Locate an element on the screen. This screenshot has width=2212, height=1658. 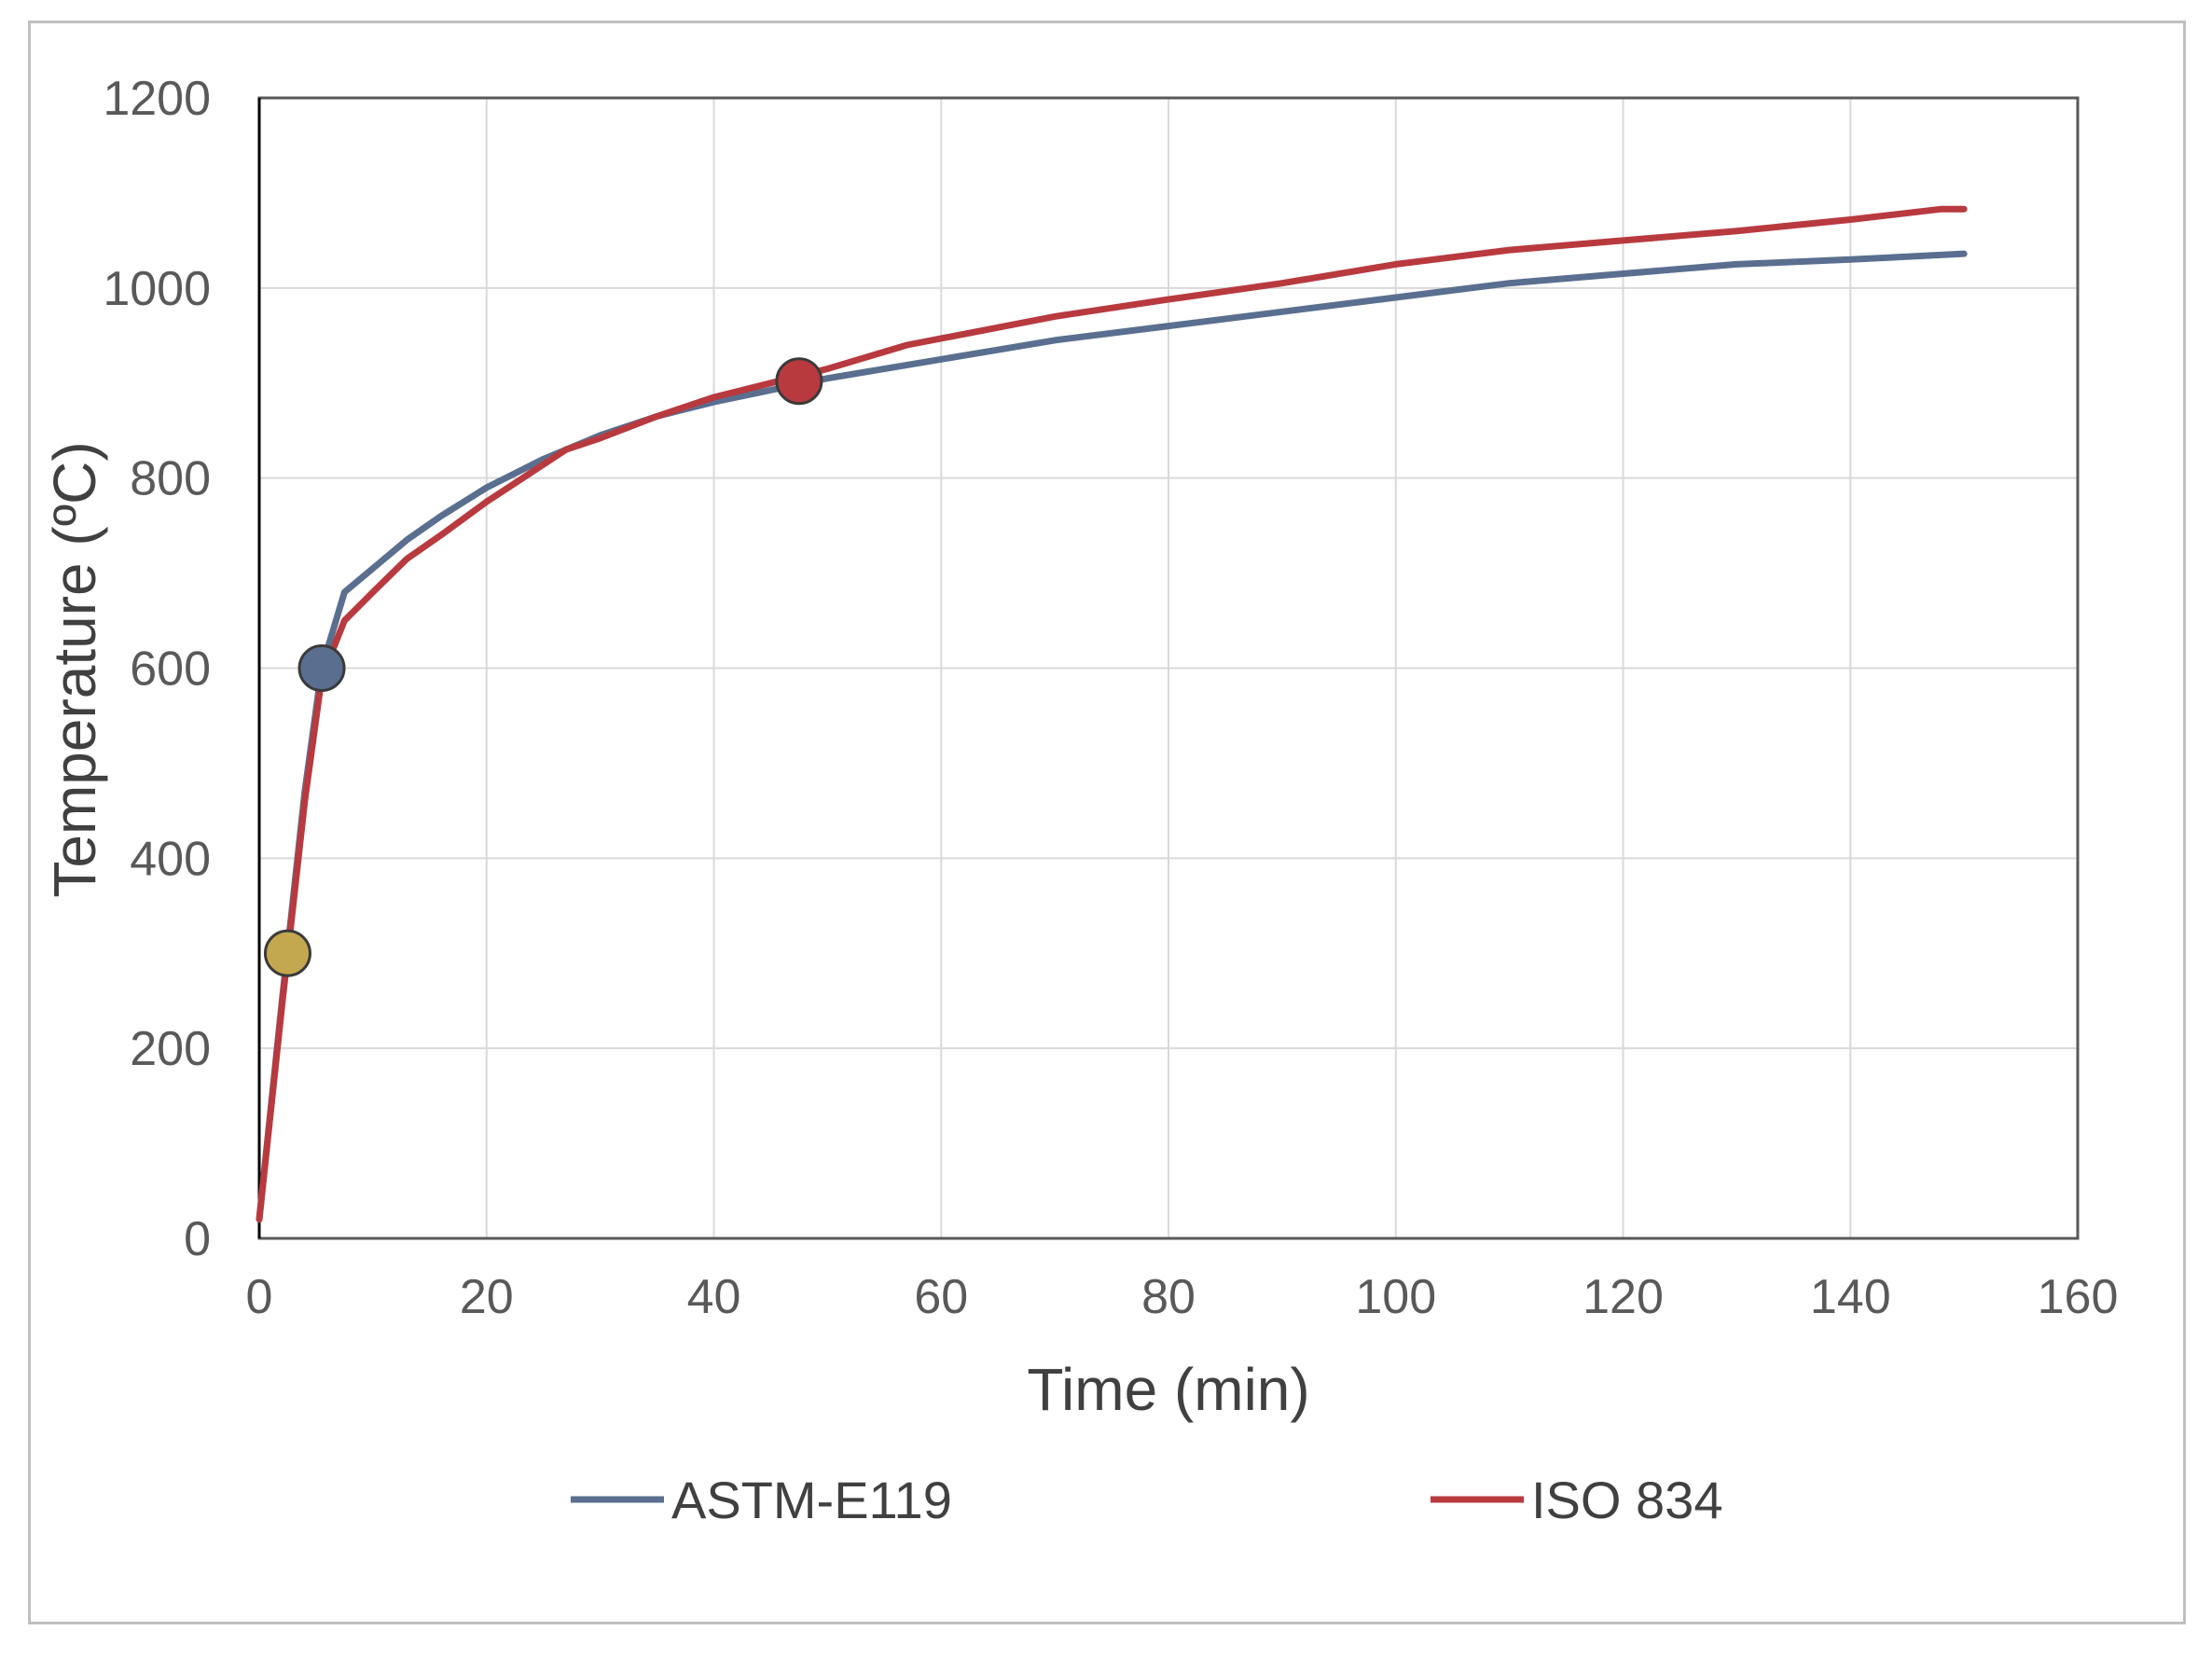
y-tick-label: 0 is located at coordinates (197, 1239).